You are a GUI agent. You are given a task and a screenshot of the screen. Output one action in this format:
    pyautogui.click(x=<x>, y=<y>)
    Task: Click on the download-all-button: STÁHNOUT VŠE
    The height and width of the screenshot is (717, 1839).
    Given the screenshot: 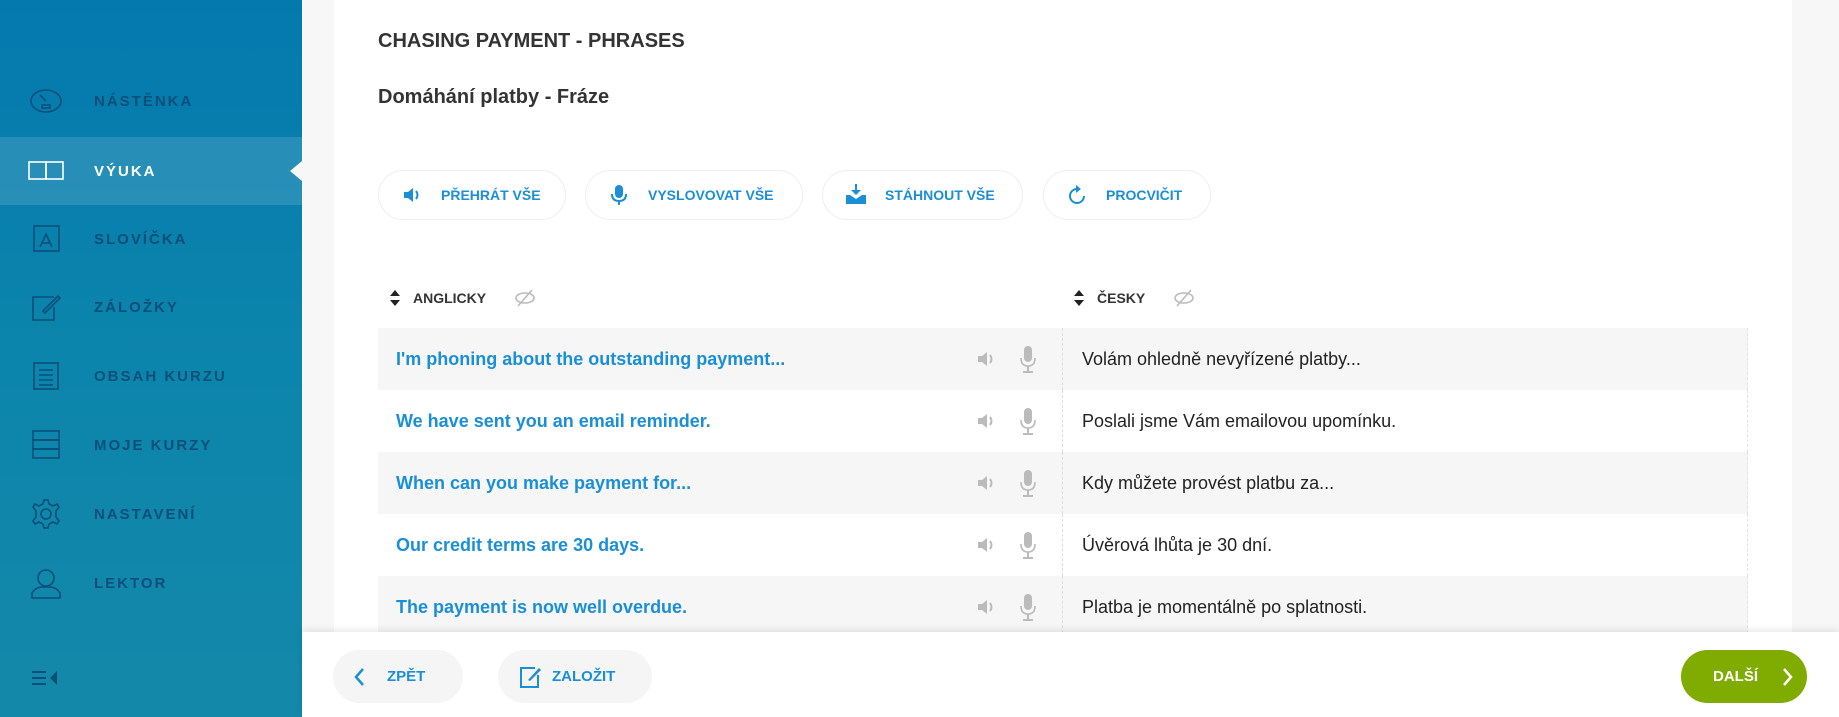 What is the action you would take?
    pyautogui.click(x=922, y=195)
    